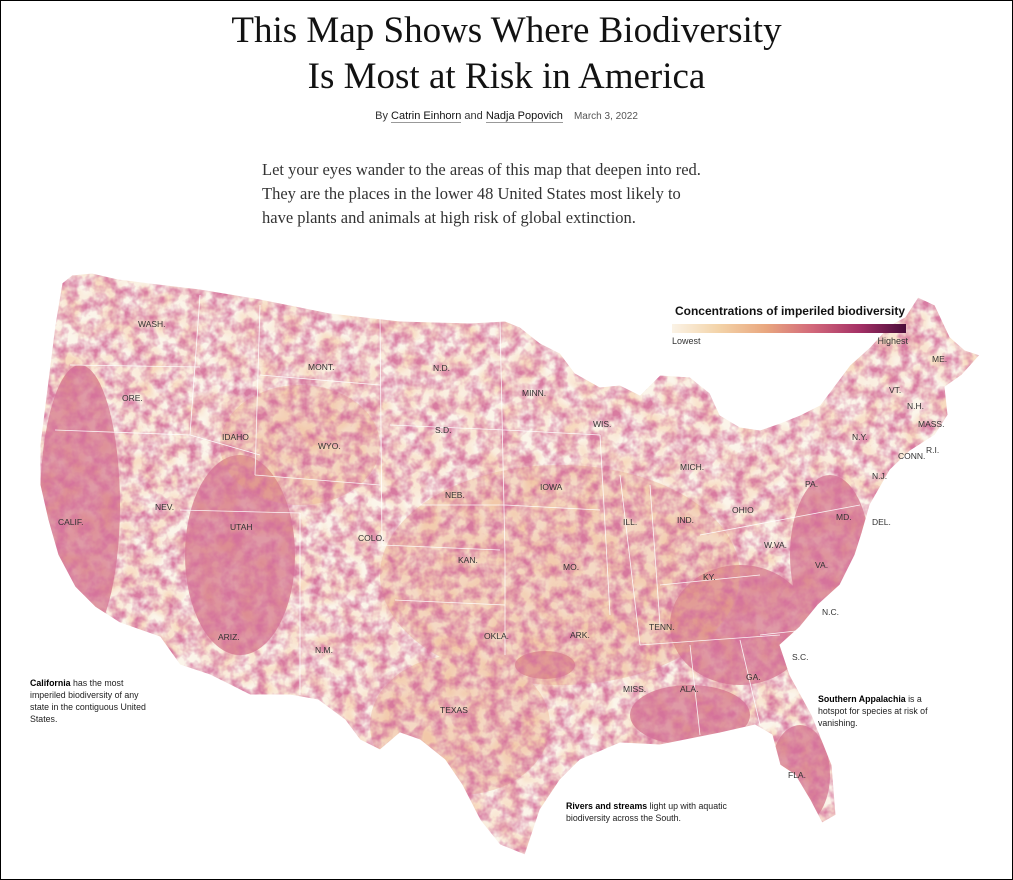 The width and height of the screenshot is (1013, 880). I want to click on state-label-mo: MO., so click(571, 567).